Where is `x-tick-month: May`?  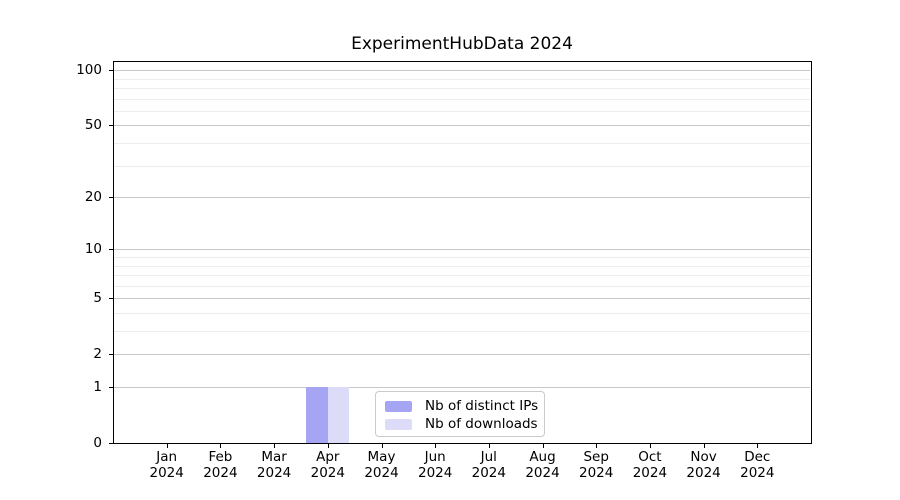
x-tick-month: May is located at coordinates (381, 457).